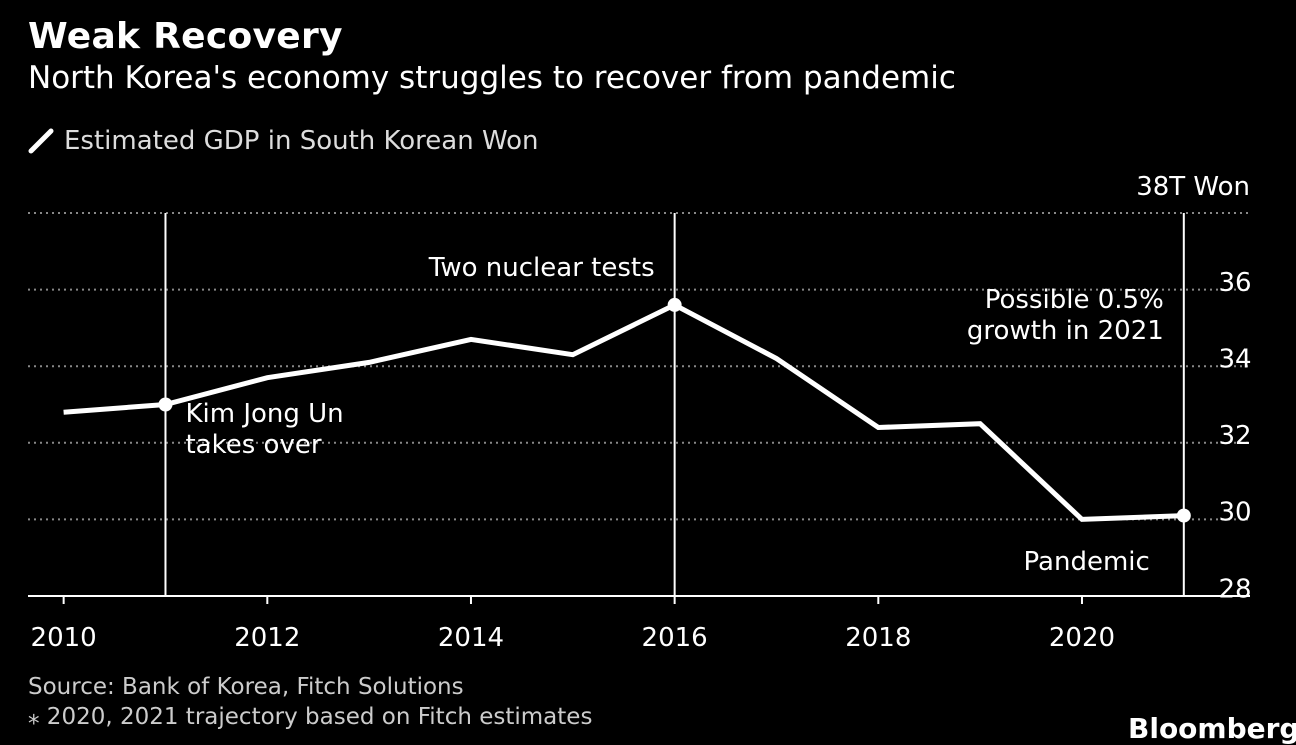  What do you see at coordinates (573, 624) in the screenshot?
I see `x-axis-ticks: 2010 2012 2014 2016 2018 2020` at bounding box center [573, 624].